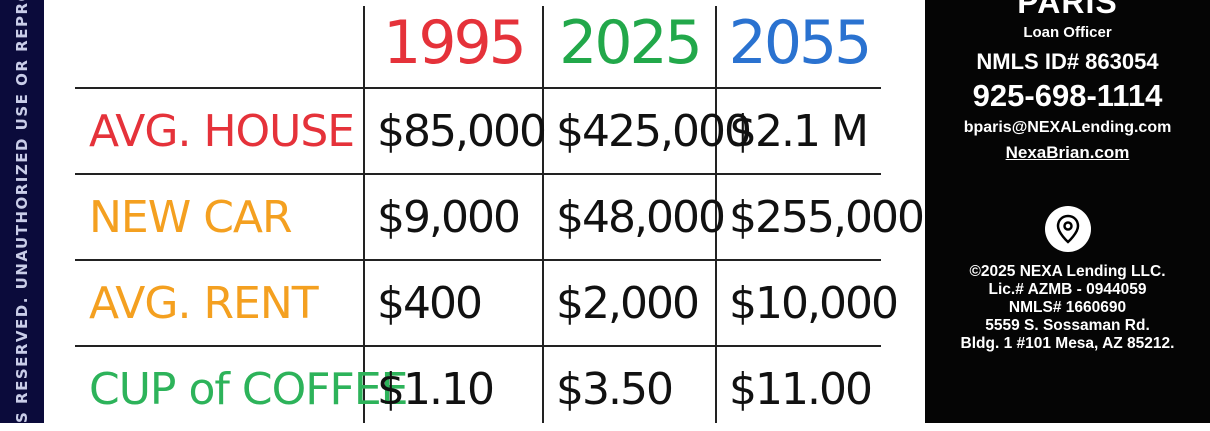 The width and height of the screenshot is (1210, 431). I want to click on price-cell: $10,000, so click(814, 303).